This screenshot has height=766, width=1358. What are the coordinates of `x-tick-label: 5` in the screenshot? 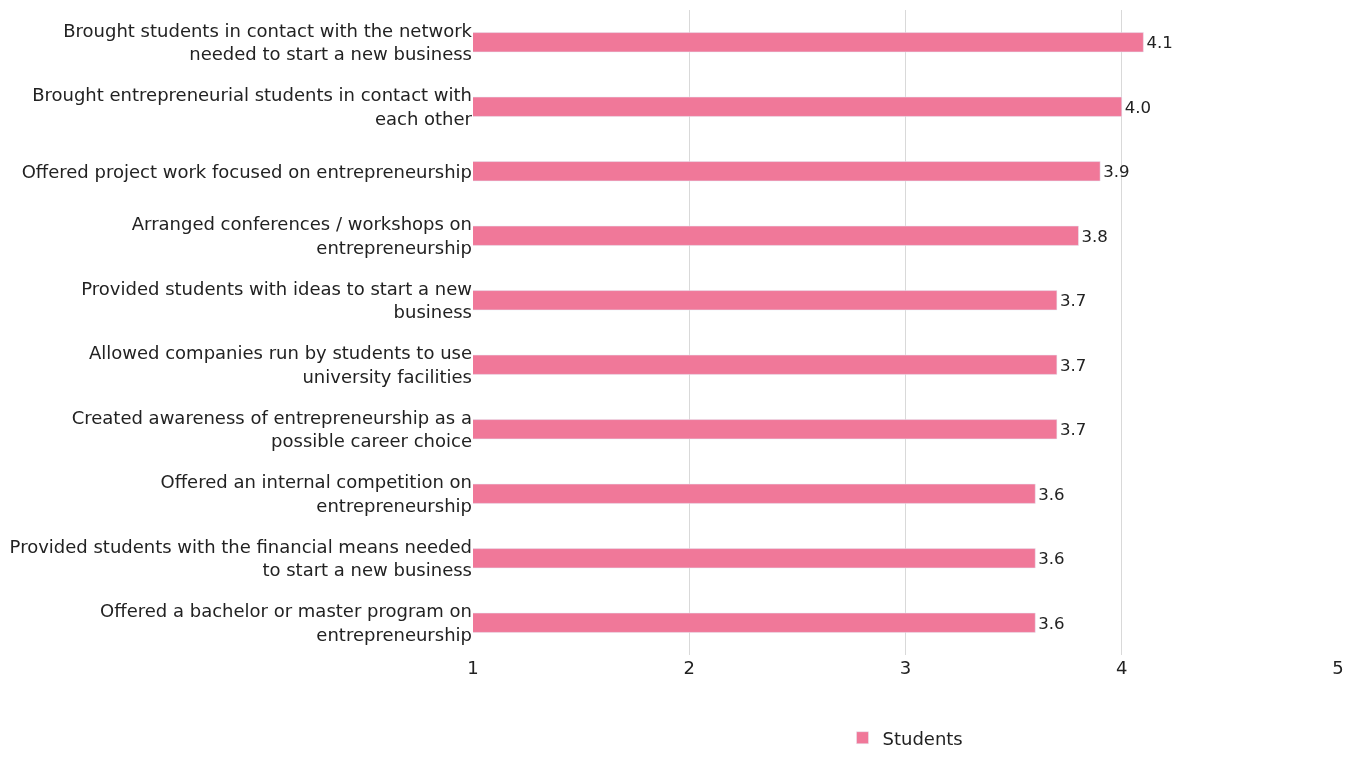 It's located at (1338, 667).